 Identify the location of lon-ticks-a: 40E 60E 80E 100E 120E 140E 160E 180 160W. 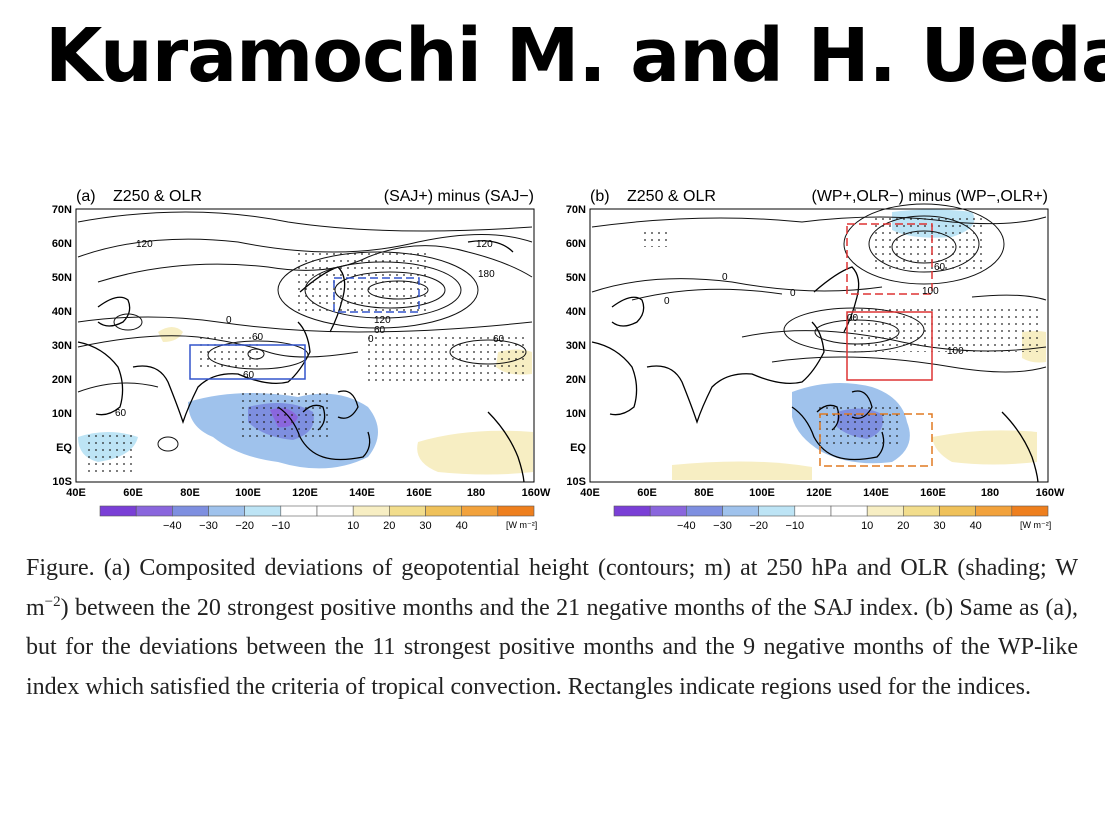
(308, 493).